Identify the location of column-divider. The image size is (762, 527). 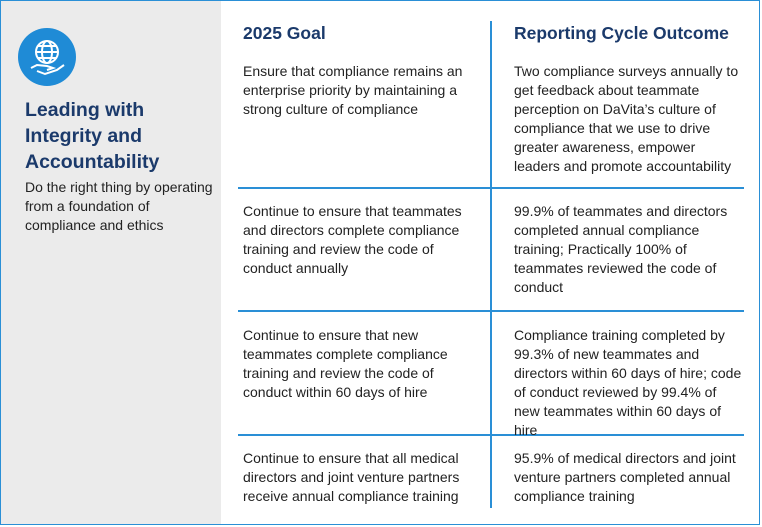
(491, 264).